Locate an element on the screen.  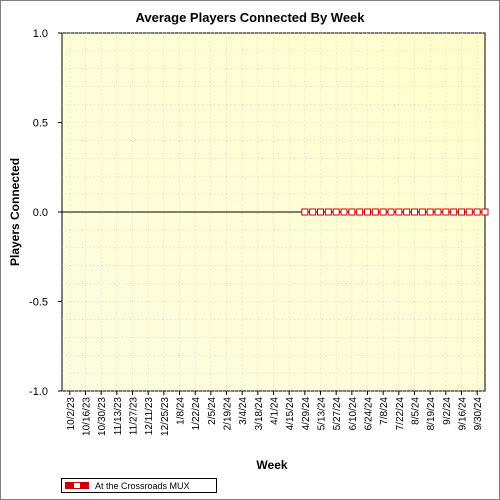
y-axis-label: Players Connected is located at coordinates (15, 212).